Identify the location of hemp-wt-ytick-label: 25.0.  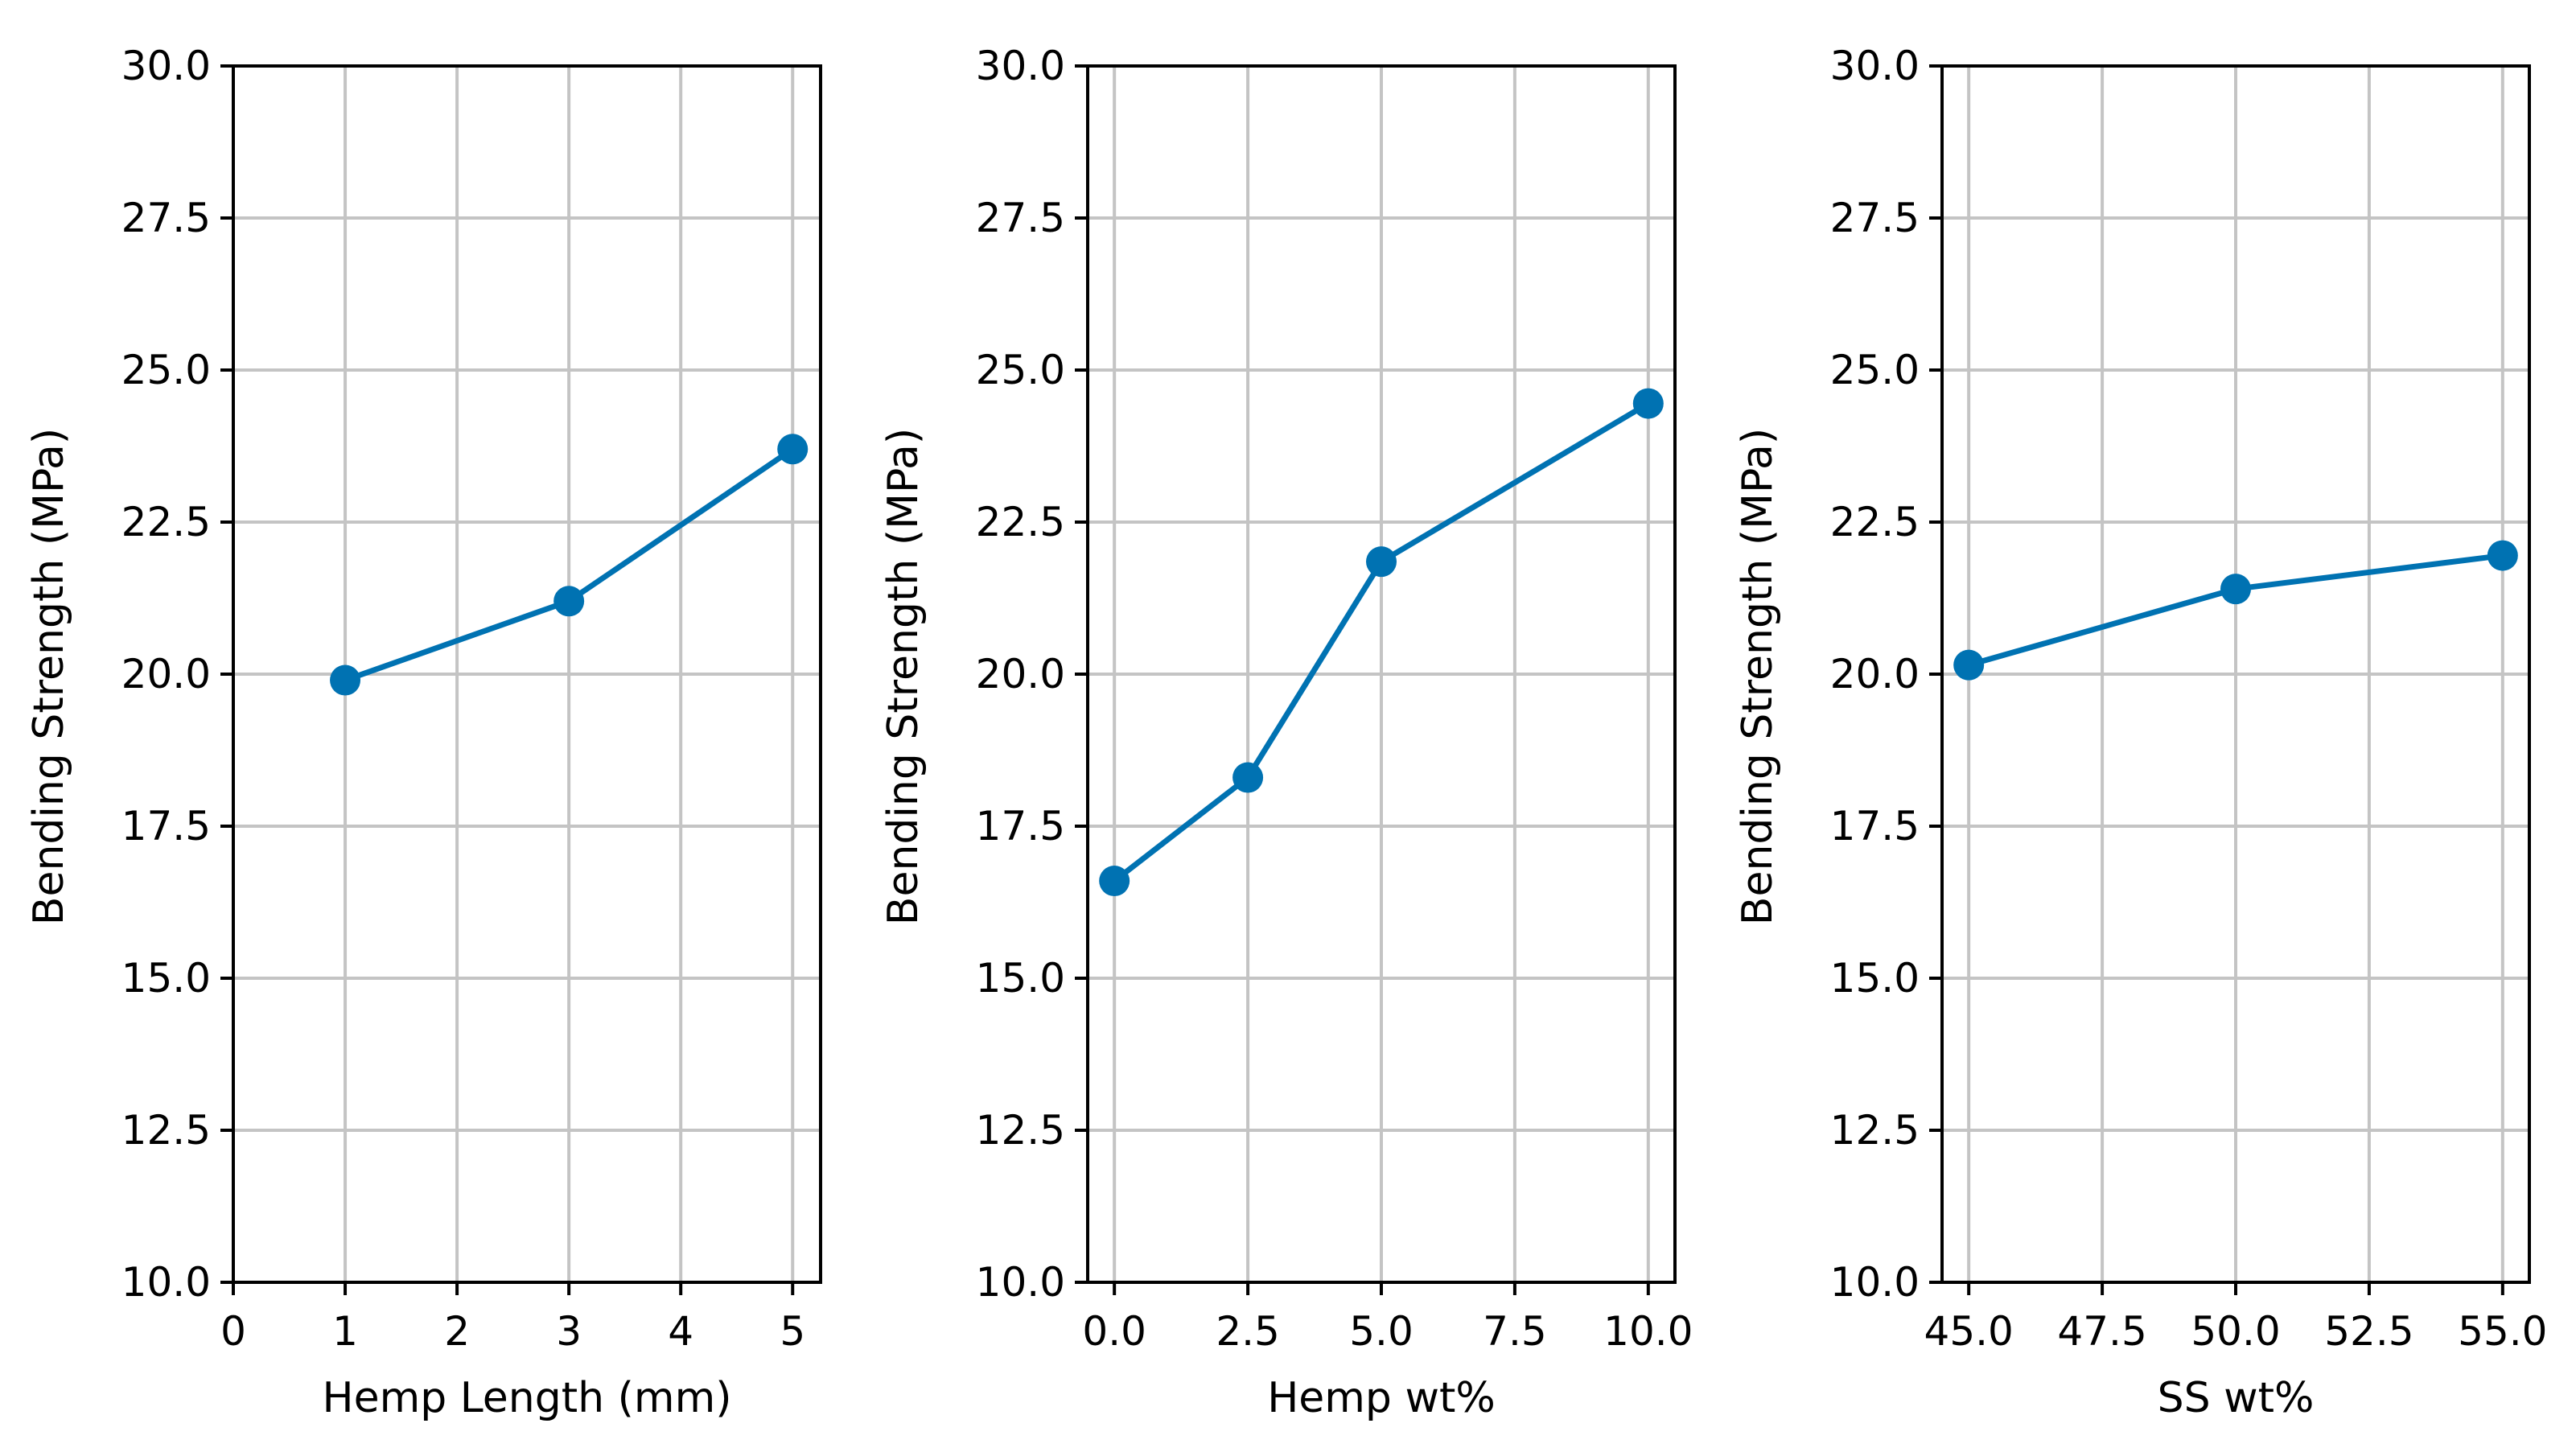
(1020, 370).